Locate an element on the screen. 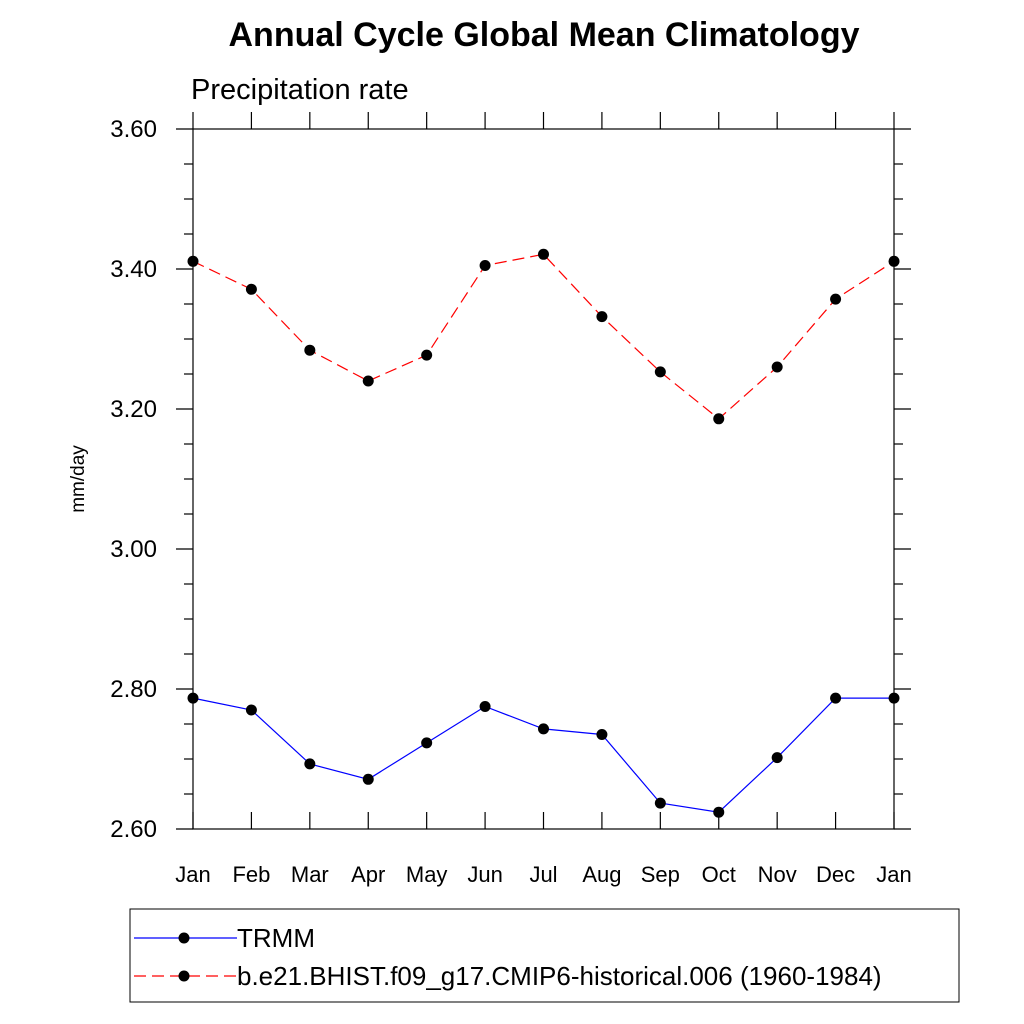 This screenshot has width=1024, height=1024. x-tick-label: Oct is located at coordinates (719, 874).